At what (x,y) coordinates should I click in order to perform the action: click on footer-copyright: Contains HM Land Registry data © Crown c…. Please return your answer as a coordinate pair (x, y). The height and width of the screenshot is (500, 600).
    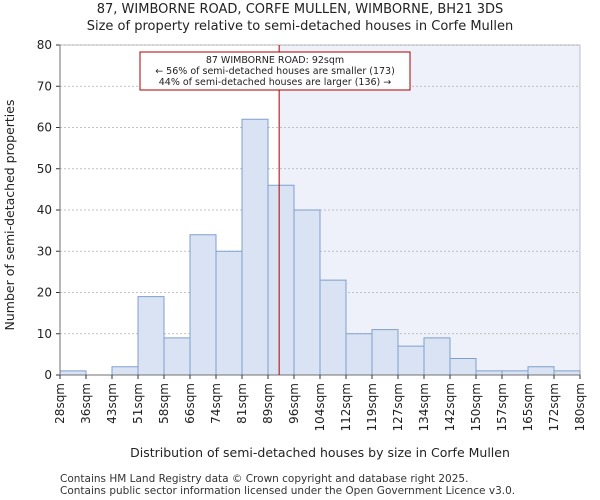
    Looking at the image, I should click on (264, 479).